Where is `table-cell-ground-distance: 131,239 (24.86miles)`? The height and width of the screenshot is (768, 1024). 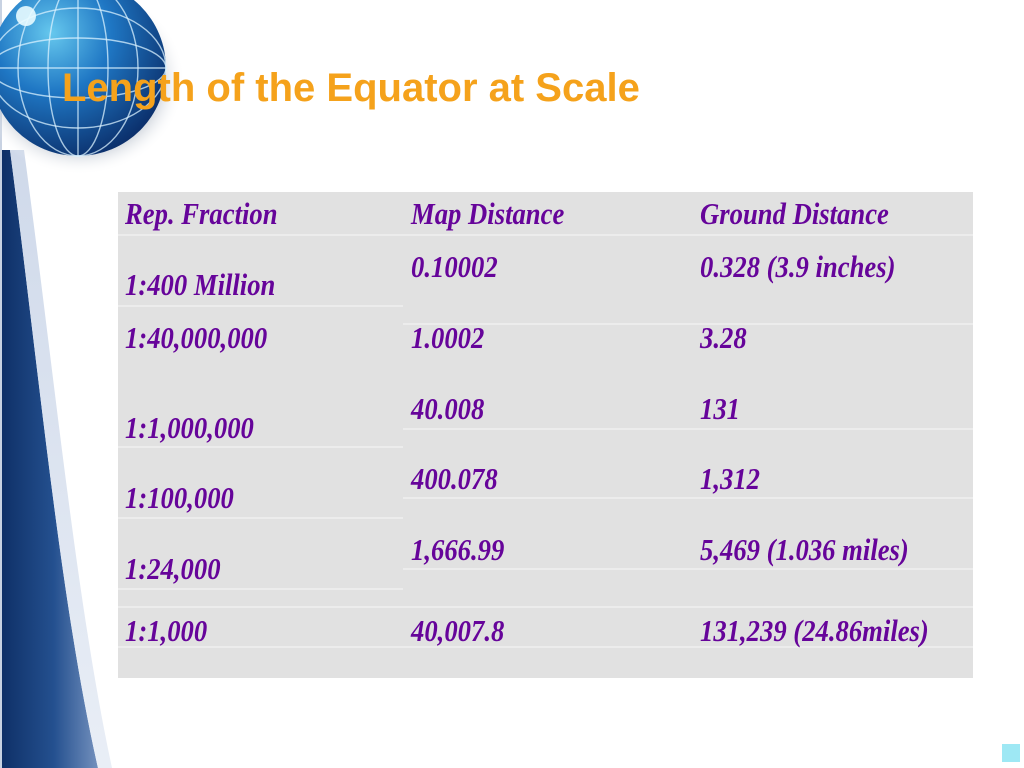
table-cell-ground-distance: 131,239 (24.86miles) is located at coordinates (814, 630).